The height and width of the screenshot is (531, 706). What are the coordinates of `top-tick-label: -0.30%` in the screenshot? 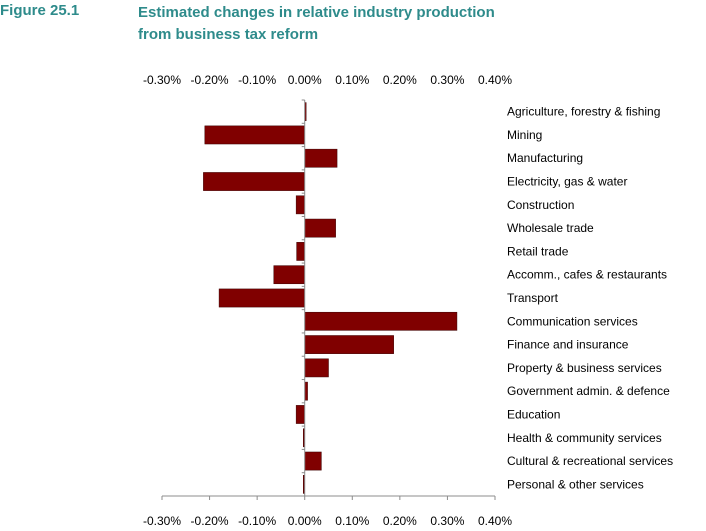 It's located at (162, 80).